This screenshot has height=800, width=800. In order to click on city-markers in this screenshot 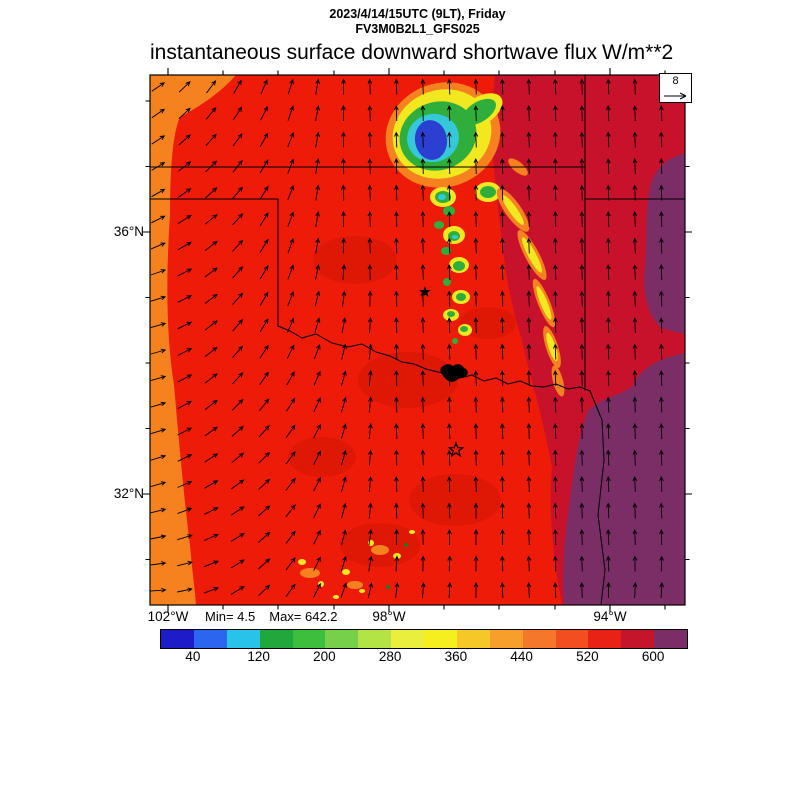, I will do `click(442, 372)`.